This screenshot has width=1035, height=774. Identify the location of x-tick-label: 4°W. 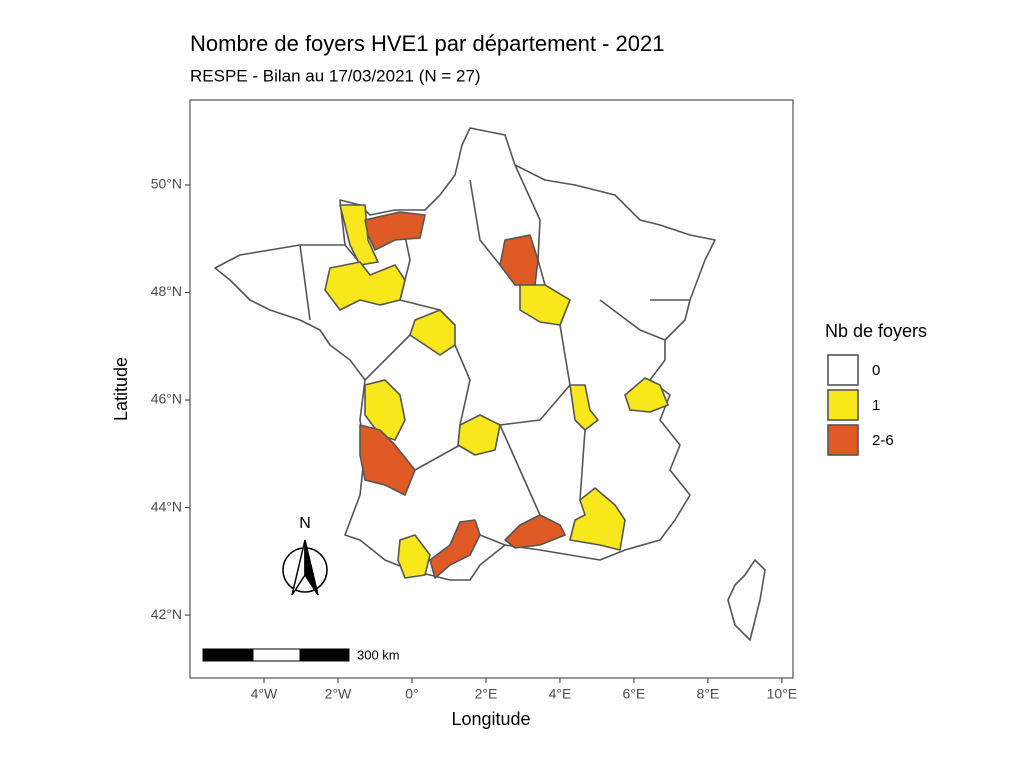
(264, 694).